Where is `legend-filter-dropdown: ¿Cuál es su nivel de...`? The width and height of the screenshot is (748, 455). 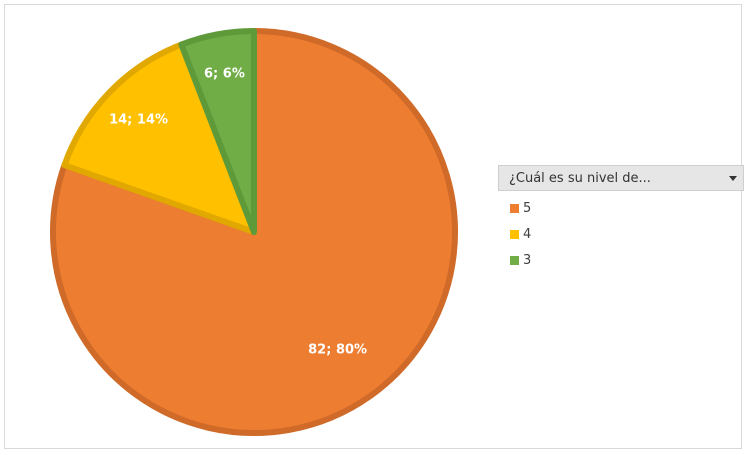 legend-filter-dropdown: ¿Cuál es su nivel de... is located at coordinates (621, 178).